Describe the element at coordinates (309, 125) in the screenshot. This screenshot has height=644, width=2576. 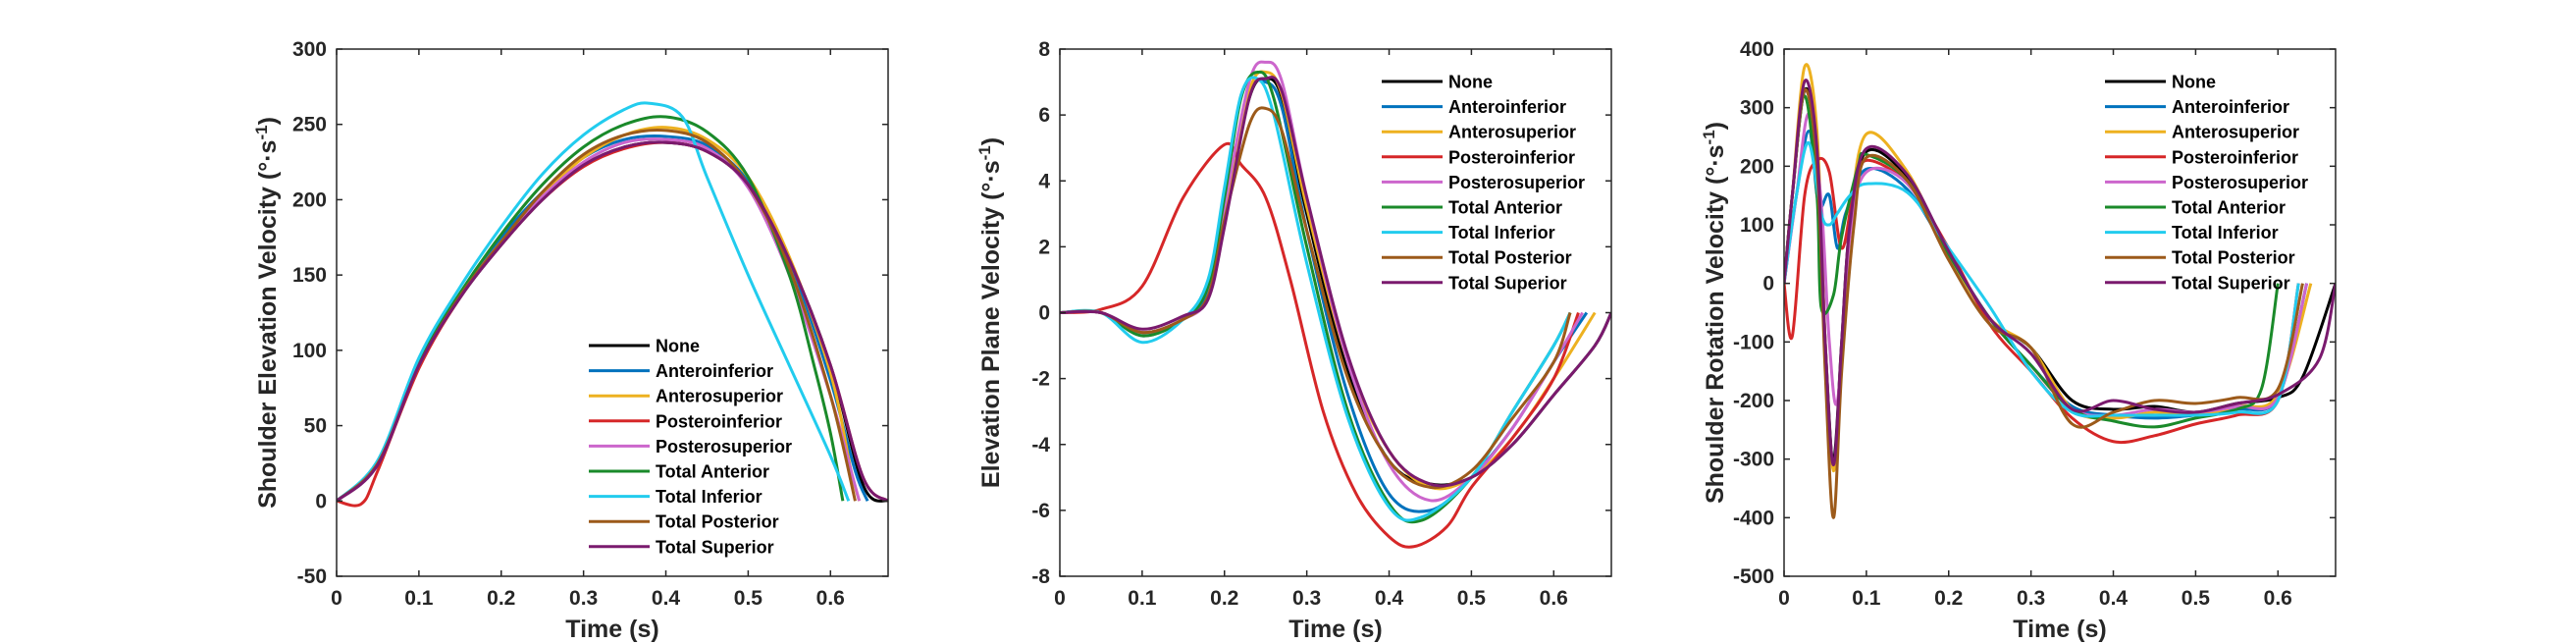
I see `y-tick-label: 250` at that location.